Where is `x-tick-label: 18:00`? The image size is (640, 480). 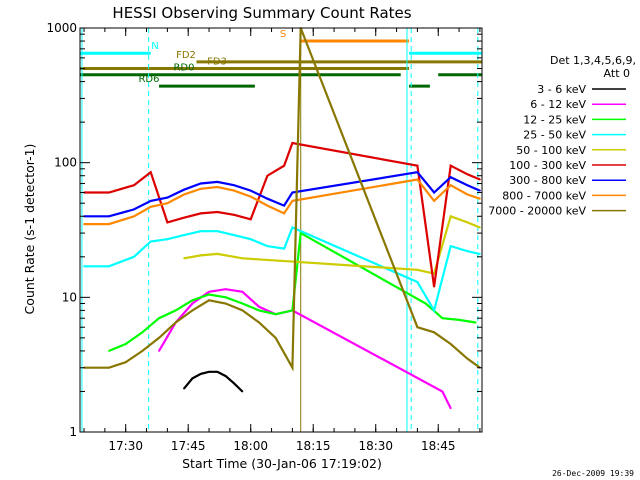 x-tick-label: 18:00 is located at coordinates (250, 446).